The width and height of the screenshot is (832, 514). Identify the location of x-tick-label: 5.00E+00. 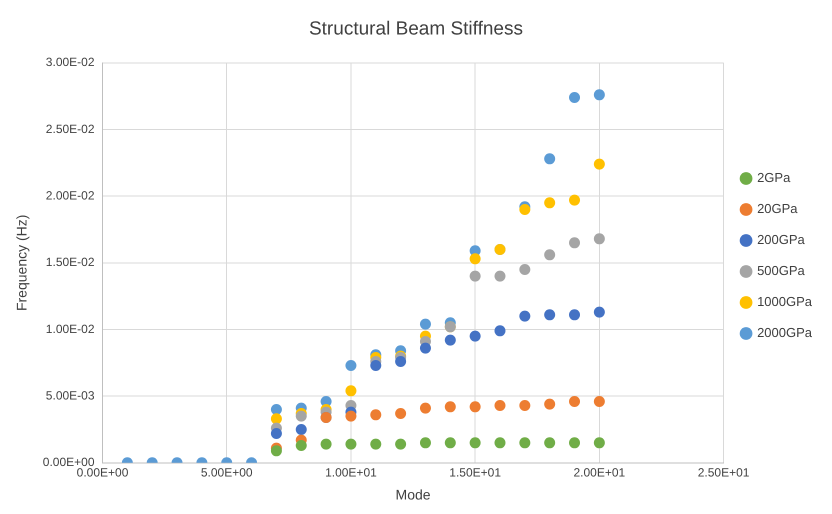
(226, 472).